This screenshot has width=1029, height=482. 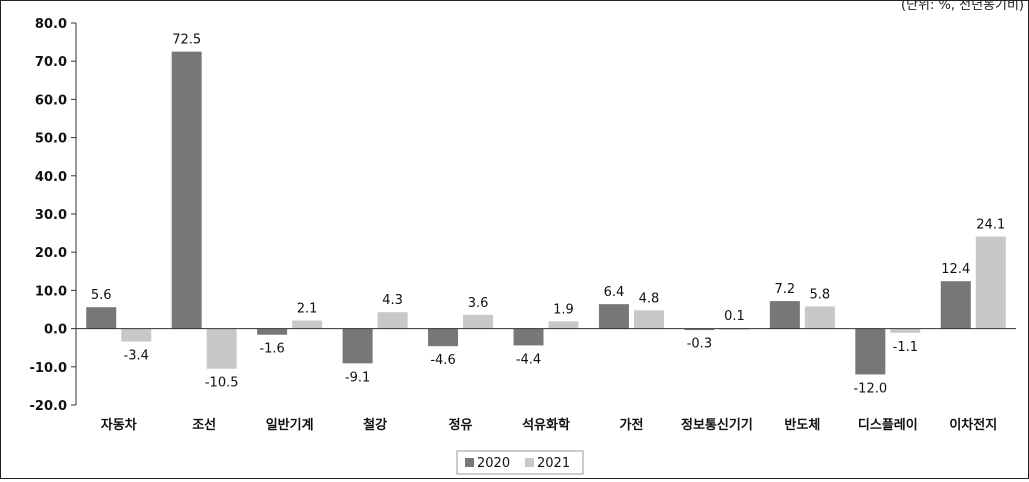 I want to click on y-tick-label: -10.0, so click(x=48, y=368).